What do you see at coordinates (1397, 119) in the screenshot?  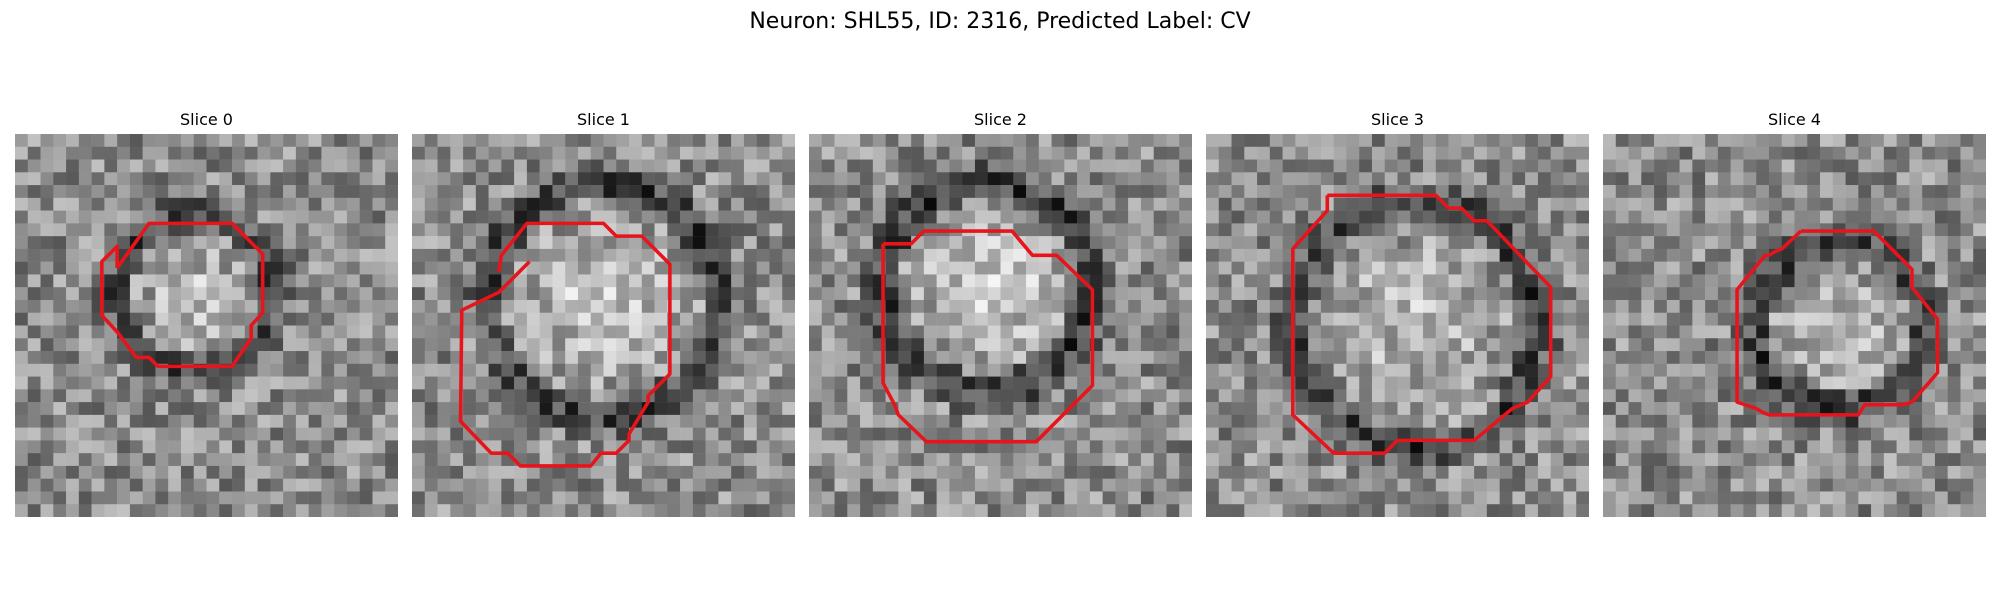 I see `slice-title-3: Slice 3` at bounding box center [1397, 119].